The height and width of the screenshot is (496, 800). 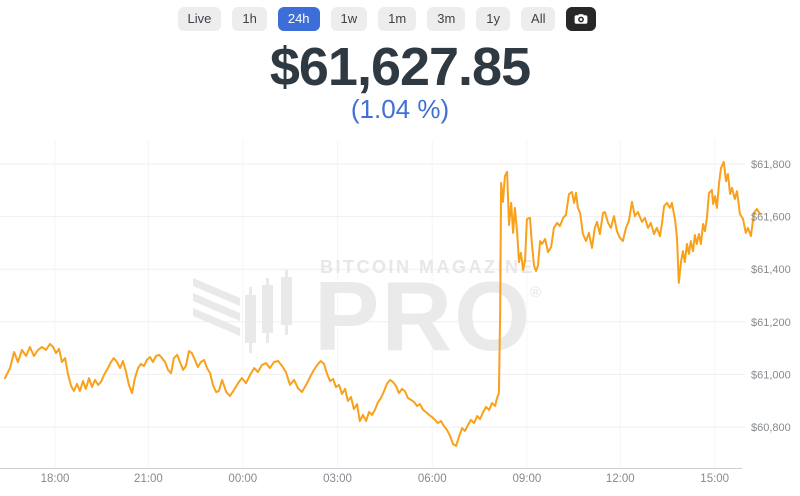 What do you see at coordinates (55, 479) in the screenshot?
I see `x-axis-label: 18:00` at bounding box center [55, 479].